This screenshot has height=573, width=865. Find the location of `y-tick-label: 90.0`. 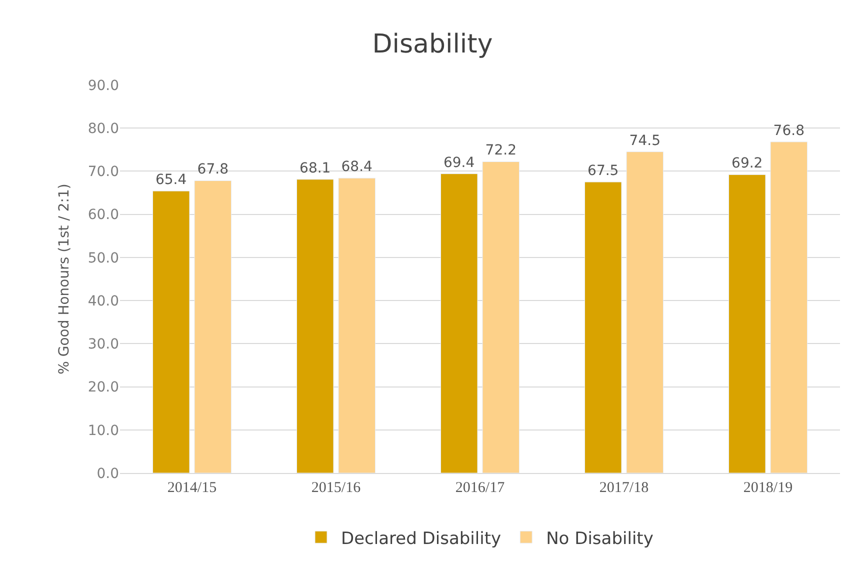

y-tick-label: 90.0 is located at coordinates (103, 86).